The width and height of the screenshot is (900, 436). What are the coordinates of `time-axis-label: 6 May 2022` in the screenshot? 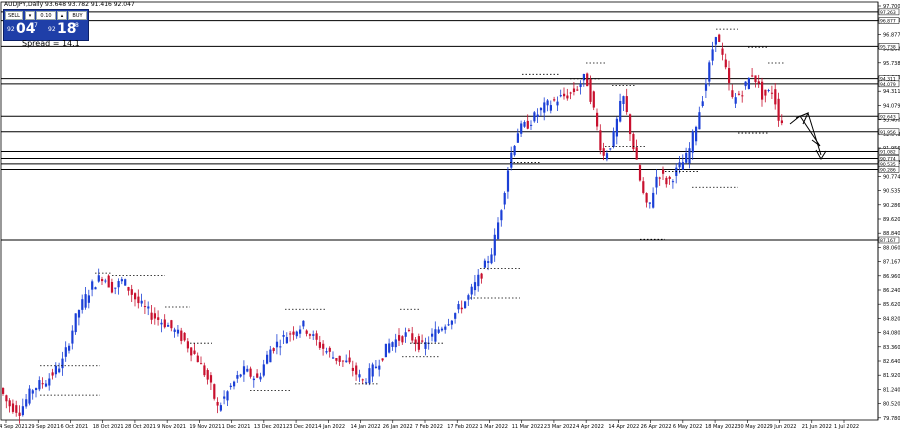 It's located at (687, 427).